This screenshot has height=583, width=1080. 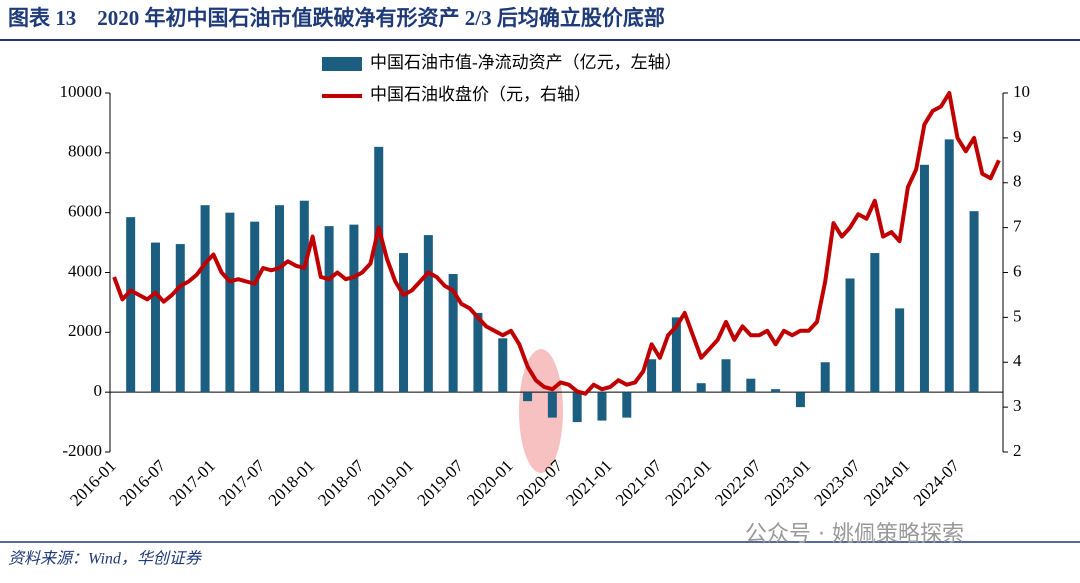 I want to click on y2-tick-label: 2, so click(x=1017, y=450).